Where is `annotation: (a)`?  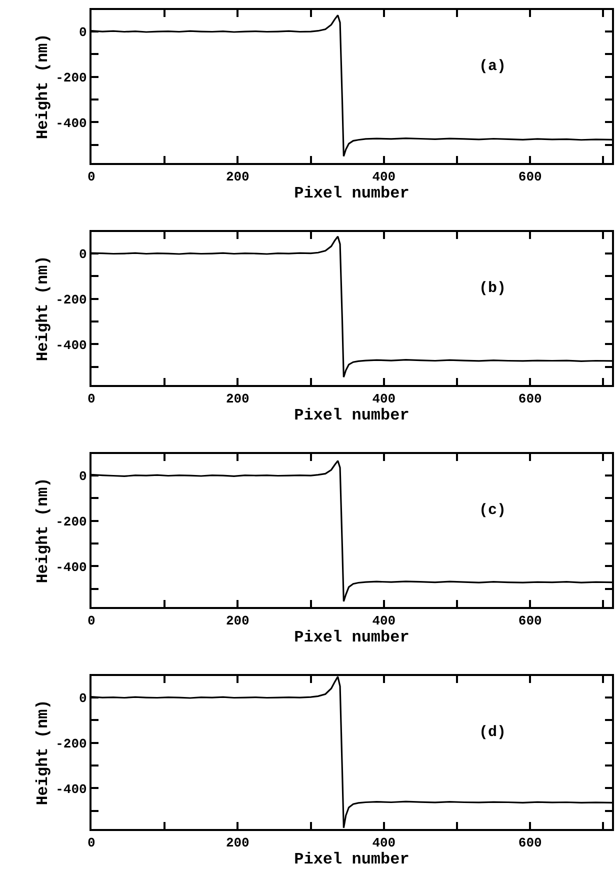
annotation: (a) is located at coordinates (492, 66).